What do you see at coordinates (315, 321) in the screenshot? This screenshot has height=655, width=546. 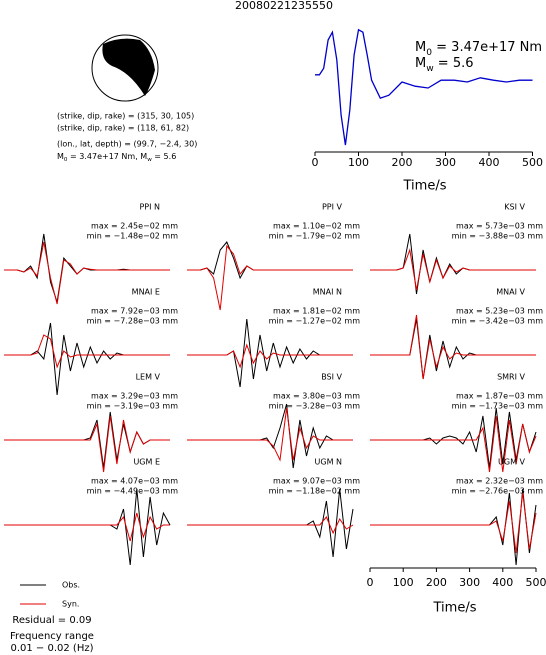 I see `min-label: min = −1.27e−02 mm` at bounding box center [315, 321].